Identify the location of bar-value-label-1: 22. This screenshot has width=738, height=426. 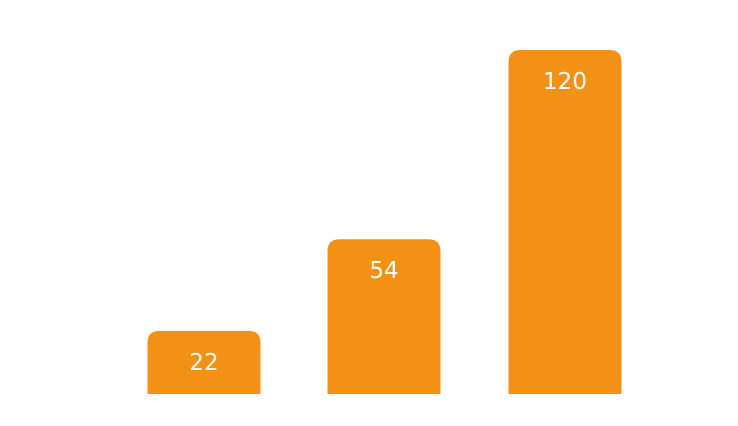
(203, 363).